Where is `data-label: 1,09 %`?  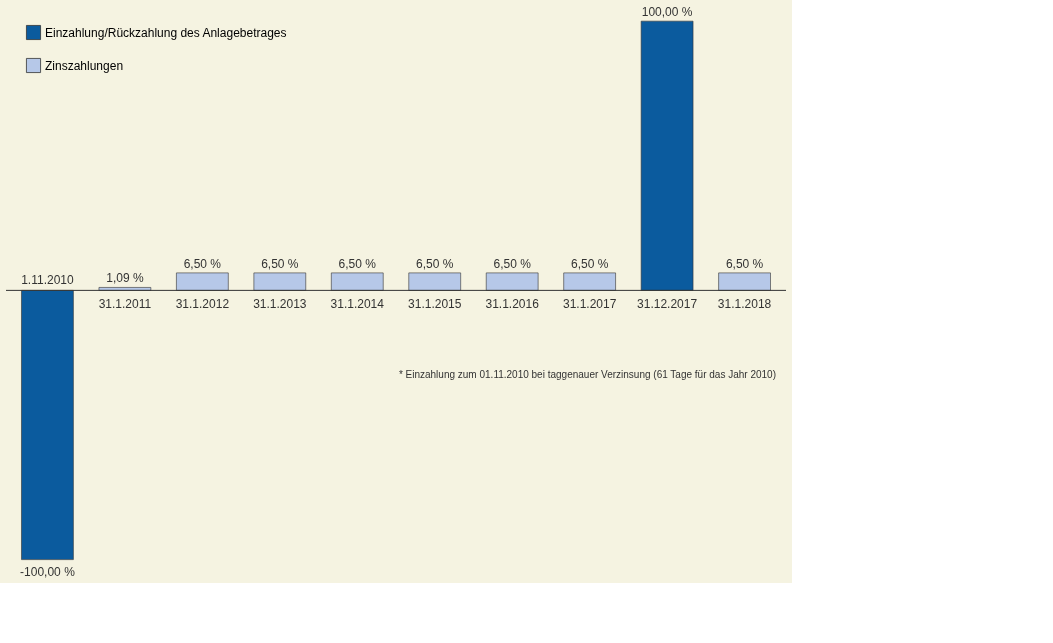
data-label: 1,09 % is located at coordinates (125, 278).